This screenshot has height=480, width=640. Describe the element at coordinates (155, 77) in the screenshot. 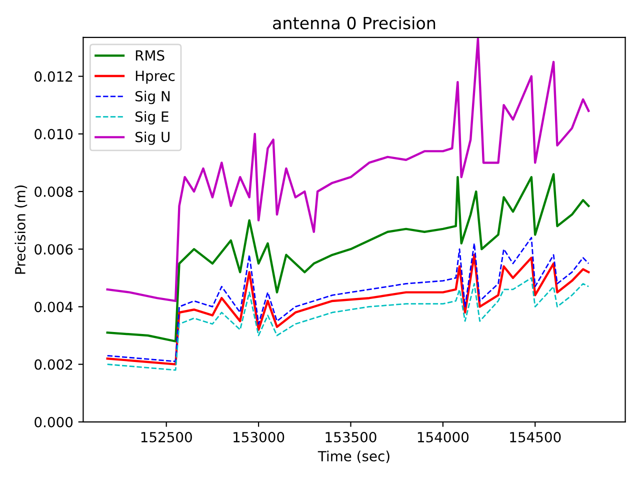

I see `legend-label: Hprec` at that location.